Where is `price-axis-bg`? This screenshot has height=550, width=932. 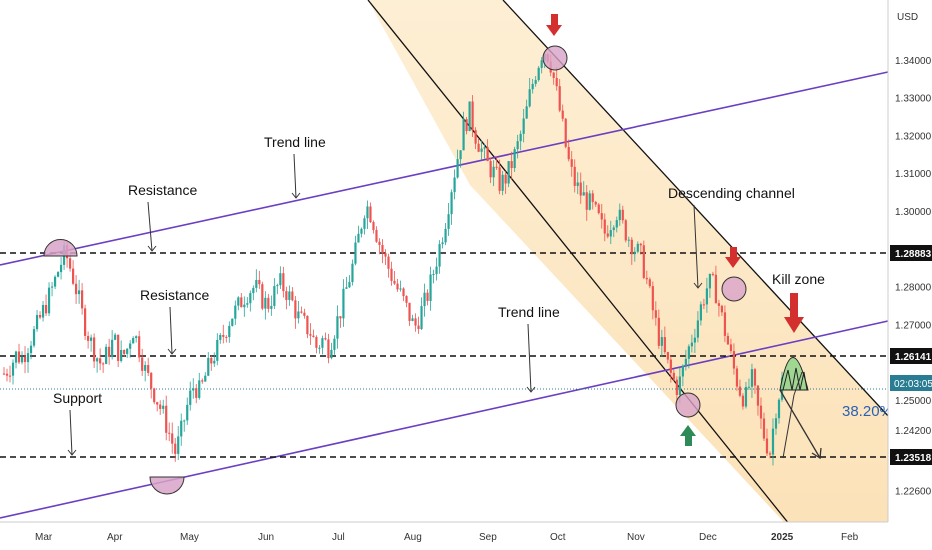
price-axis-bg is located at coordinates (910, 275).